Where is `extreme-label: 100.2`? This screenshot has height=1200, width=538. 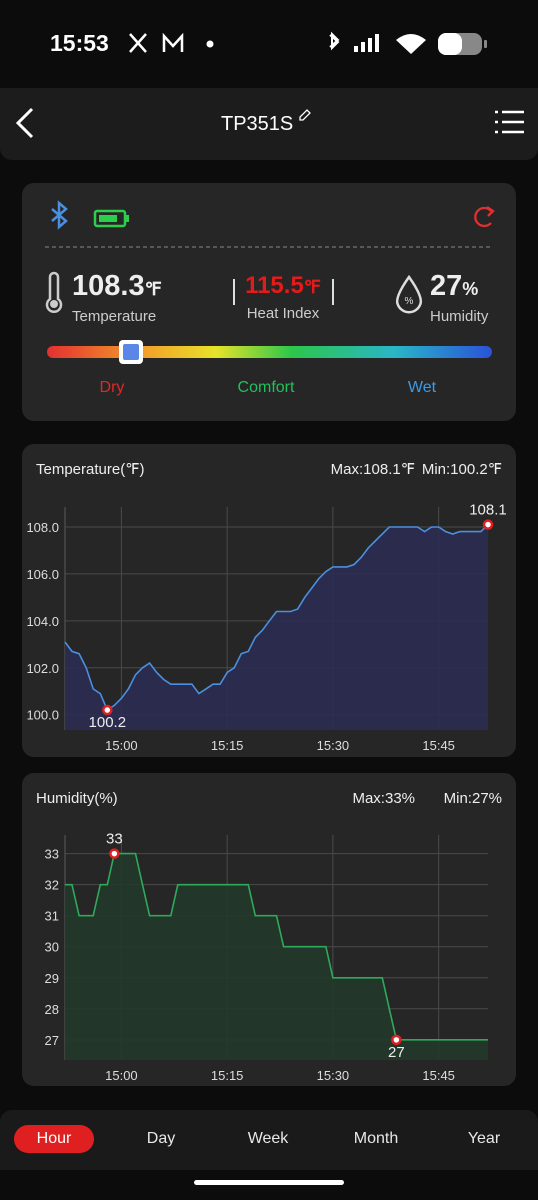
extreme-label: 100.2 is located at coordinates (108, 722).